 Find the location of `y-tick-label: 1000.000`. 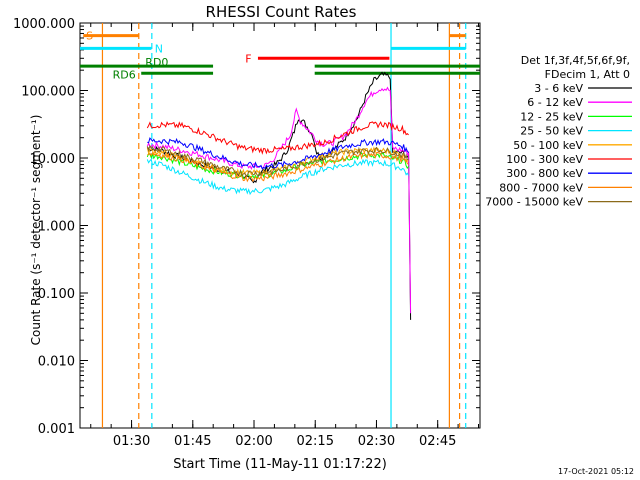

y-tick-label: 1000.000 is located at coordinates (44, 24).